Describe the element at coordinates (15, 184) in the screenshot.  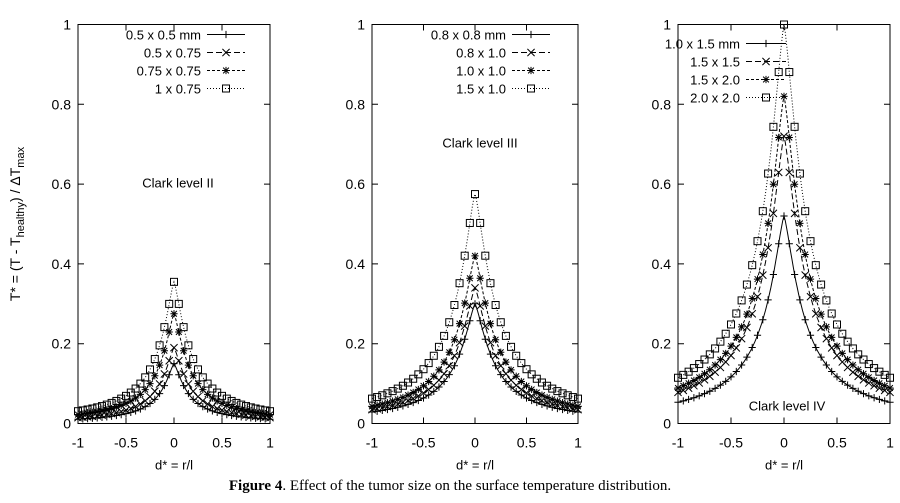
I see `y-axis-label-part: ) / ΔT` at that location.